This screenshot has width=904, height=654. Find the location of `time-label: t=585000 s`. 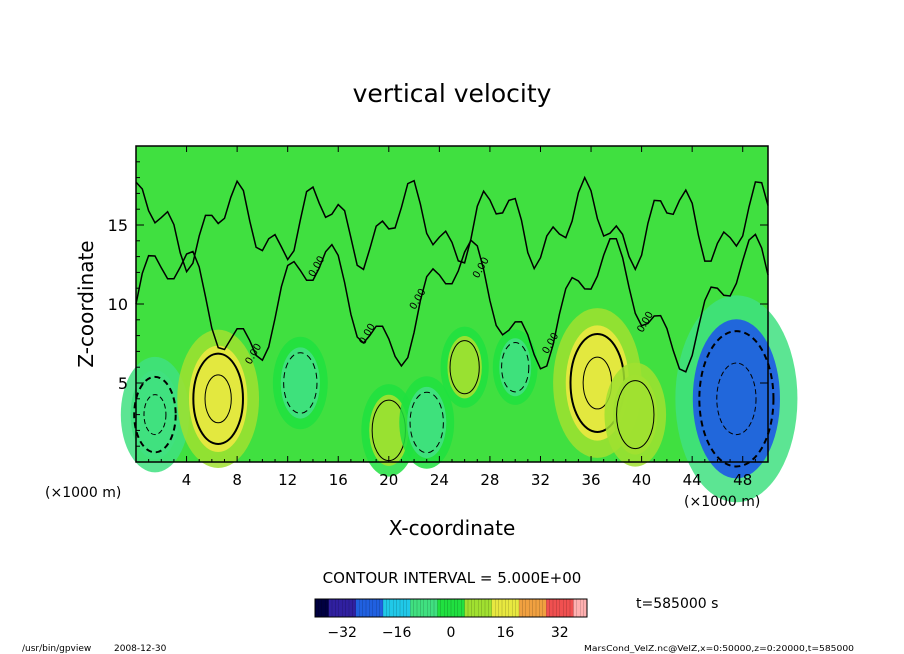

time-label: t=585000 s is located at coordinates (677, 604).